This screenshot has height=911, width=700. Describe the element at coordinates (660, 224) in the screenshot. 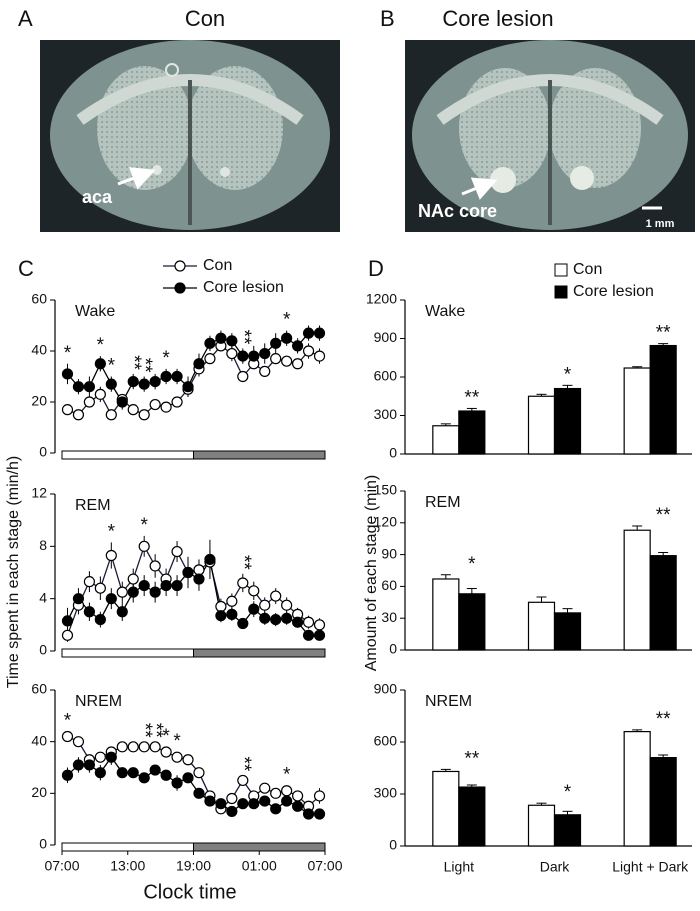

I see `scale-bar-label: 1 mm` at that location.